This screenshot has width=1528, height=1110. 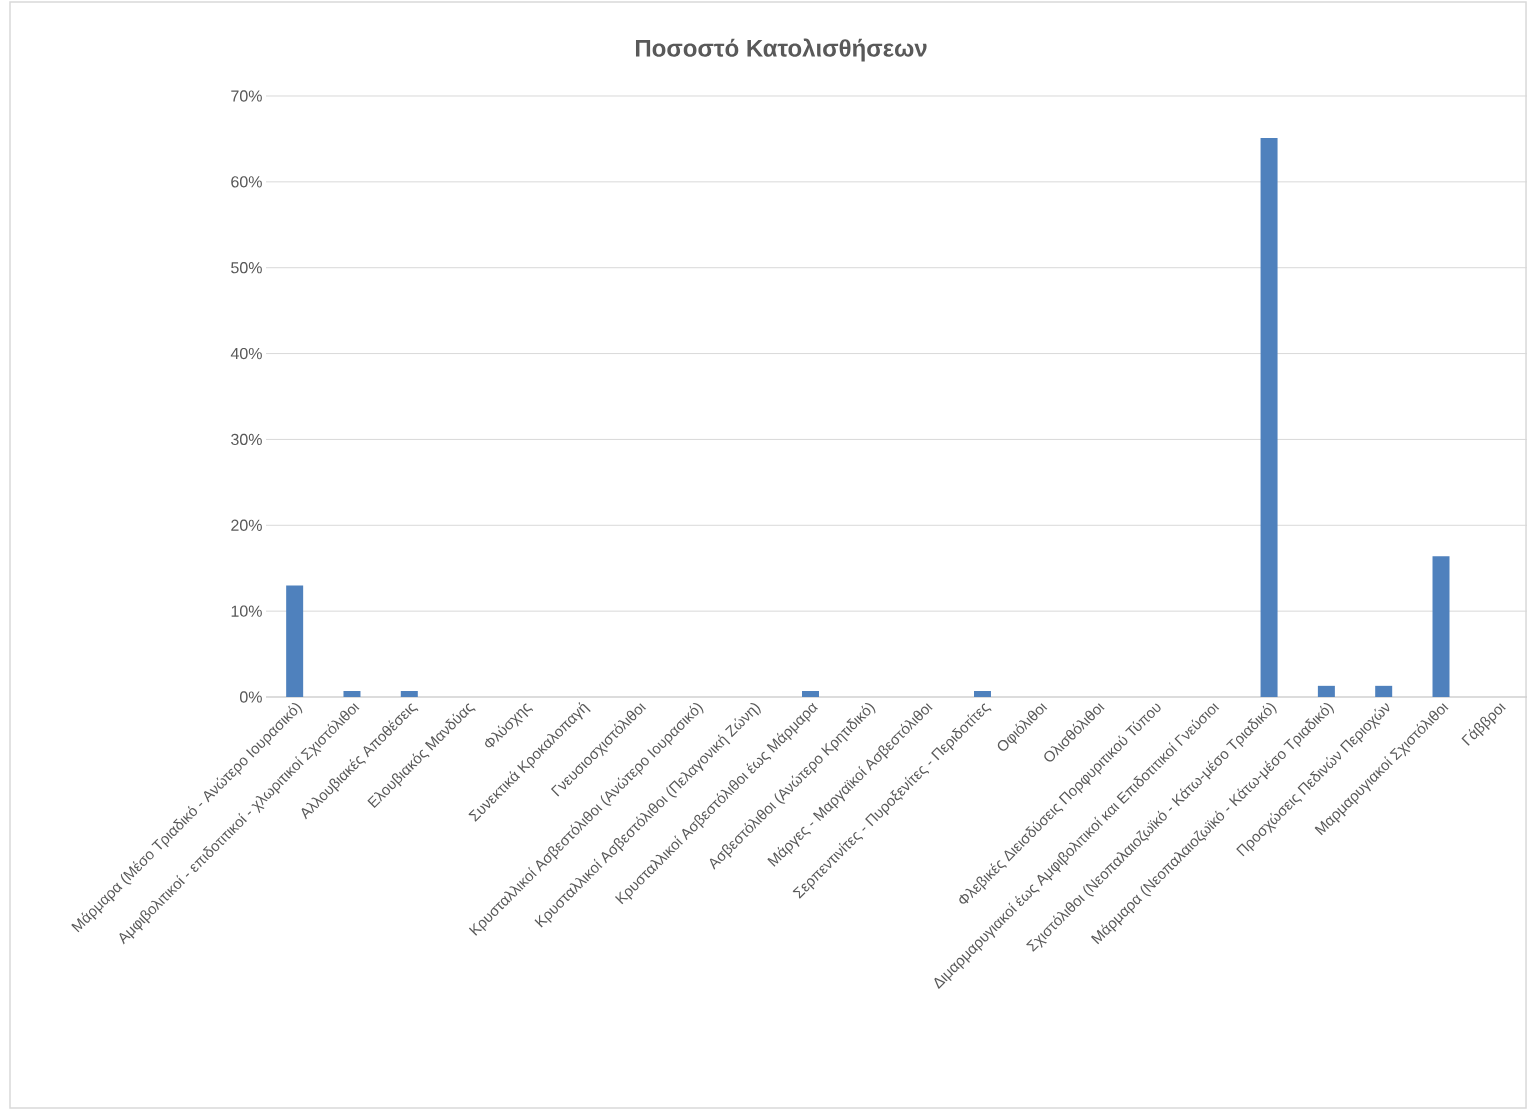 I want to click on y-tick-label: 30%, so click(x=246, y=439).